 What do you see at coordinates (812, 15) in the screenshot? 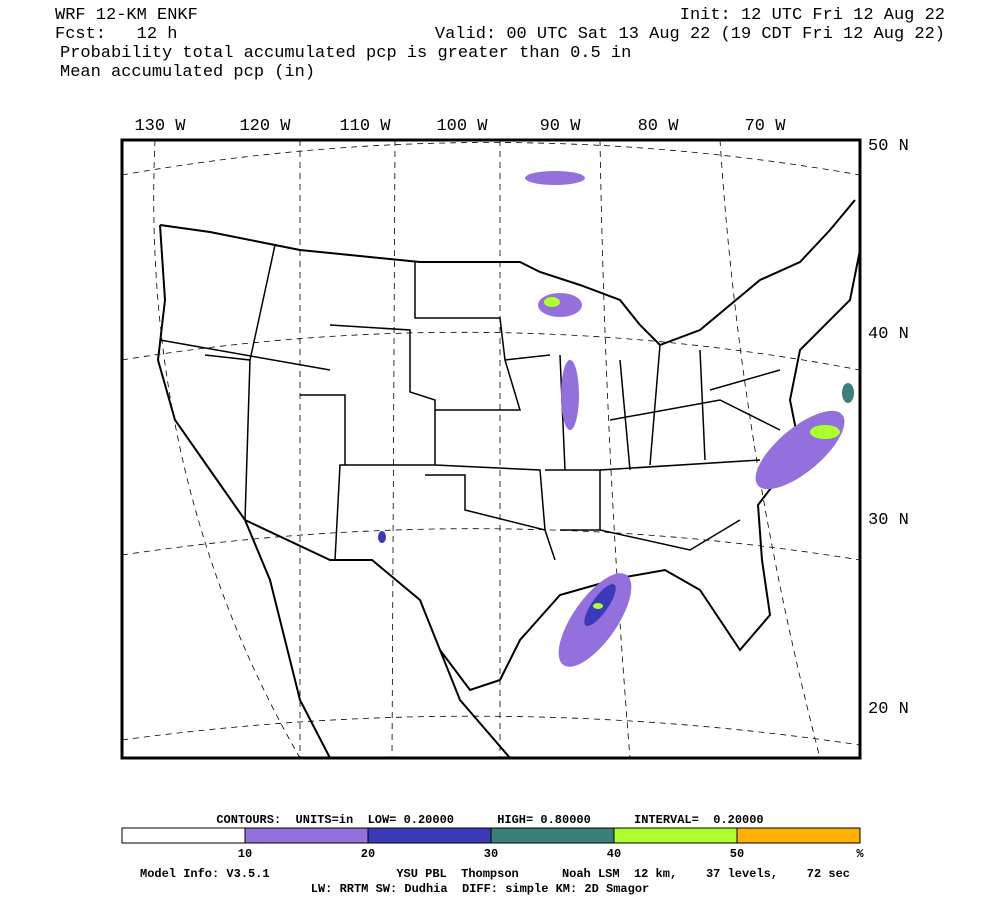
I see `init-time: Init: 12 UTC Fri 12 Aug 22` at bounding box center [812, 15].